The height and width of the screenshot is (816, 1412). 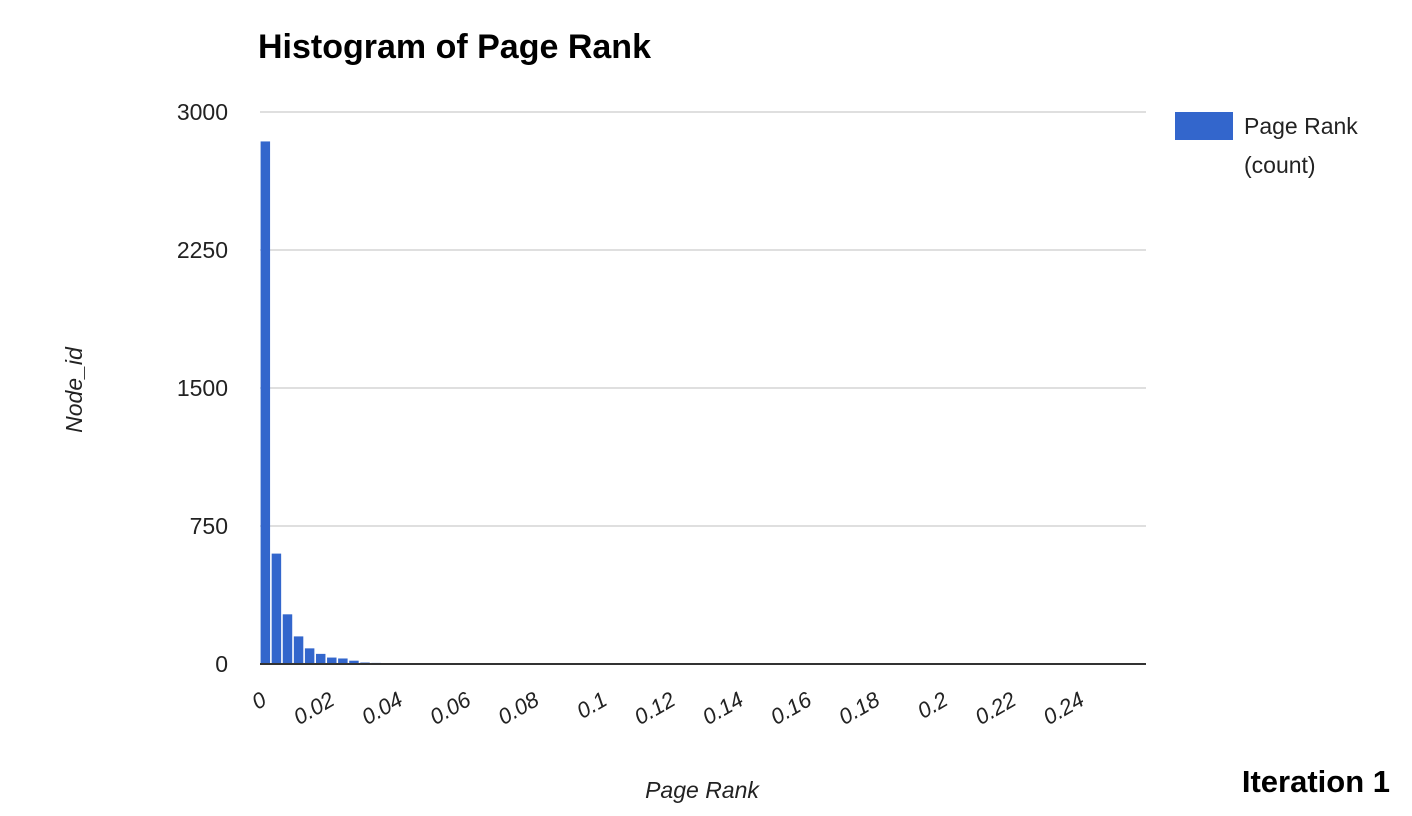 What do you see at coordinates (996, 708) in the screenshot?
I see `x-tick-label: 0.22` at bounding box center [996, 708].